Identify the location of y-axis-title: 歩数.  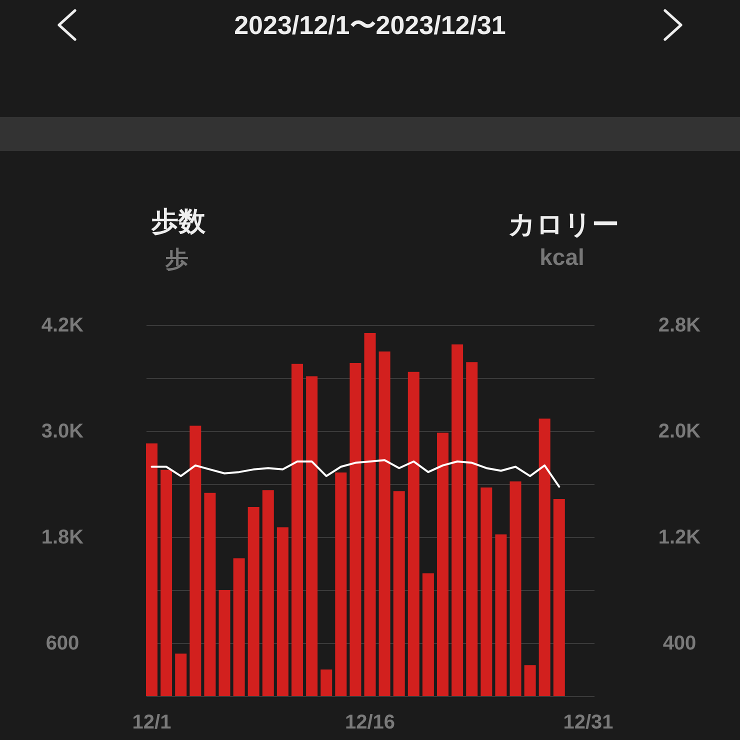
(178, 221).